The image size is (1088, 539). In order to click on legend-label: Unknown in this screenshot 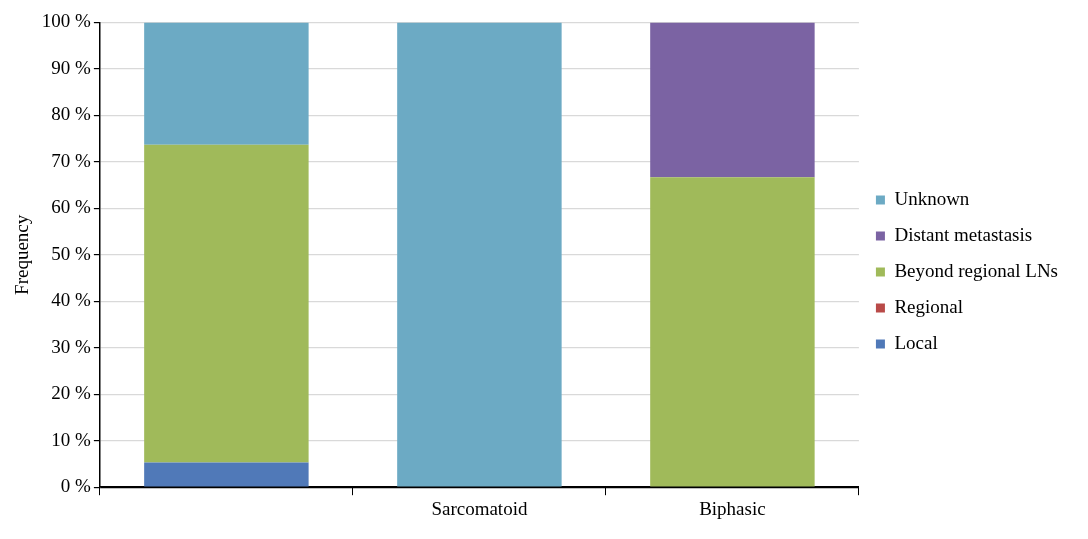, I will do `click(932, 198)`.